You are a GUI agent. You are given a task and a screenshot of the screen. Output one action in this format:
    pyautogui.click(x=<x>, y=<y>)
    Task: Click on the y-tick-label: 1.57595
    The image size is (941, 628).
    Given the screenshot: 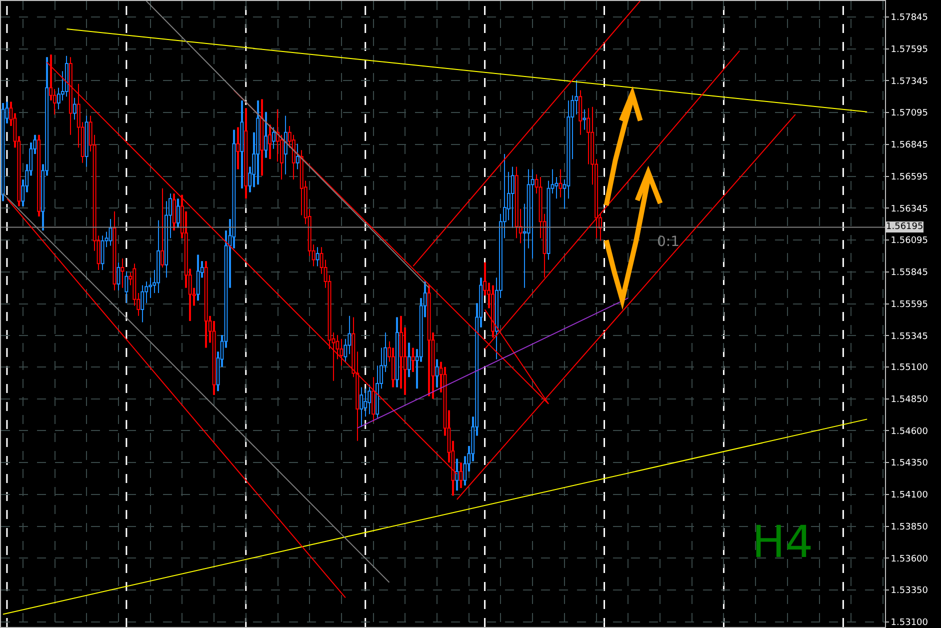 What is the action you would take?
    pyautogui.click(x=909, y=49)
    